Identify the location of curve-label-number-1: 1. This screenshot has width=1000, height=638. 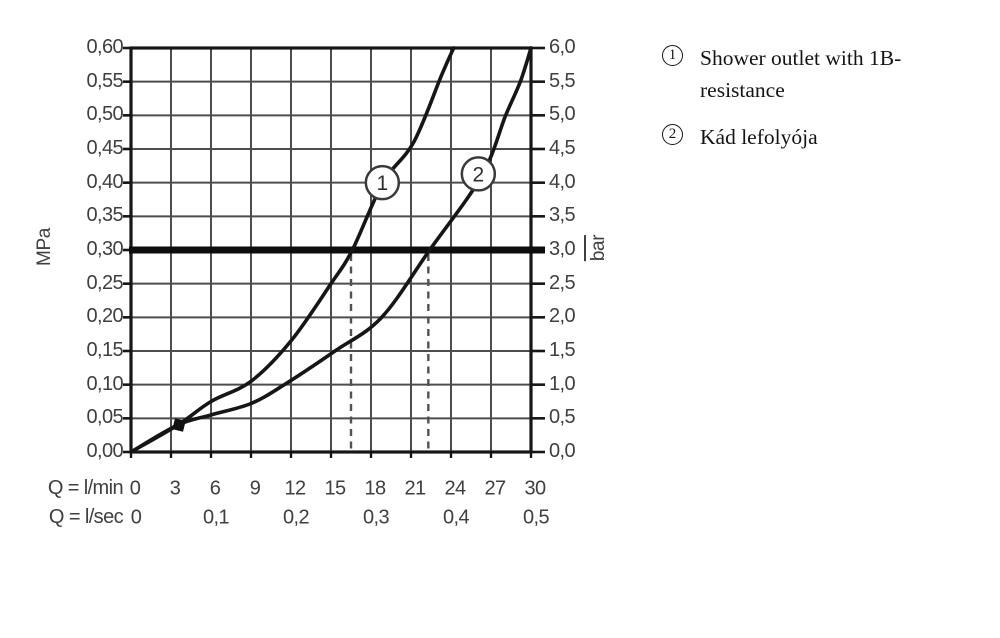
(382, 183).